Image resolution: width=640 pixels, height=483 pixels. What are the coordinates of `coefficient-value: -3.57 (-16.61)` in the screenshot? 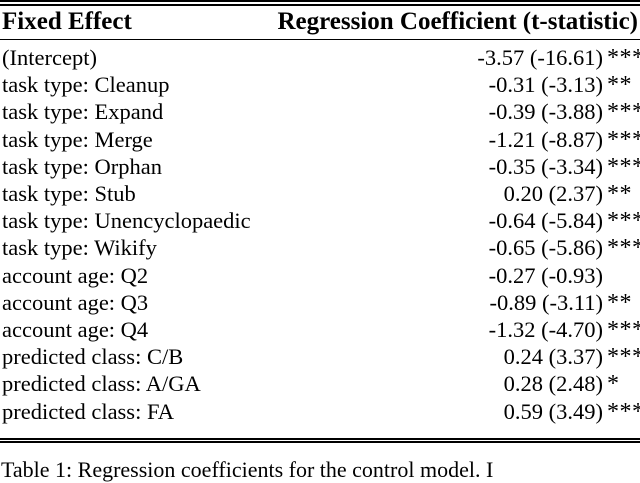 It's located at (540, 58).